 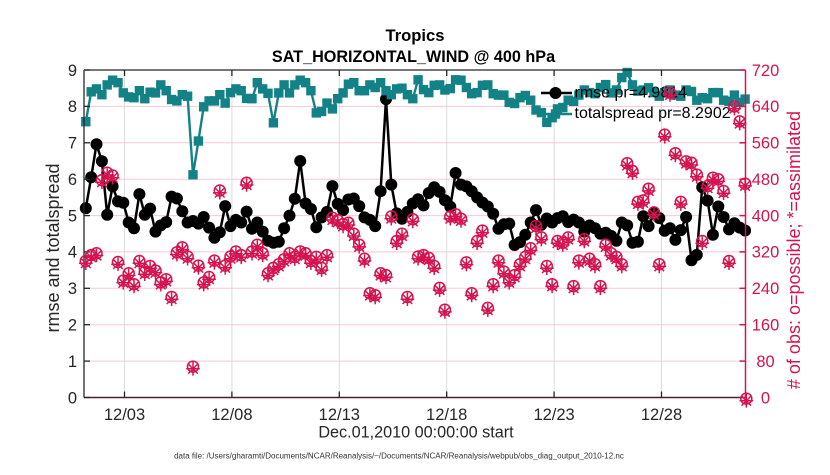 I want to click on svg-text: 12/03, so click(x=124, y=415).